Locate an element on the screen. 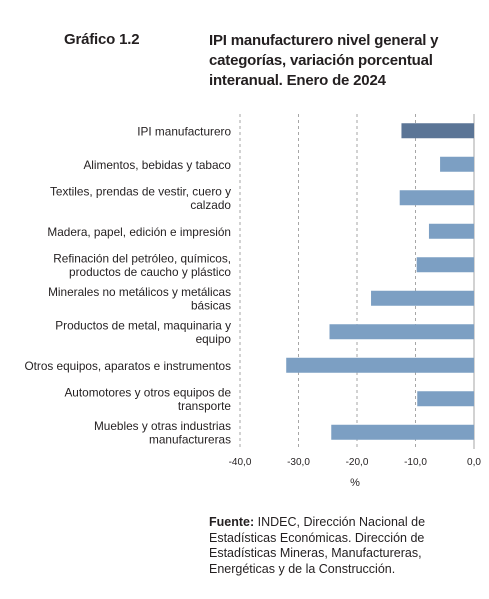  x-axis-ticks: -40,0 -30,0 -20,0 -10,0 0,0 is located at coordinates (355, 462).